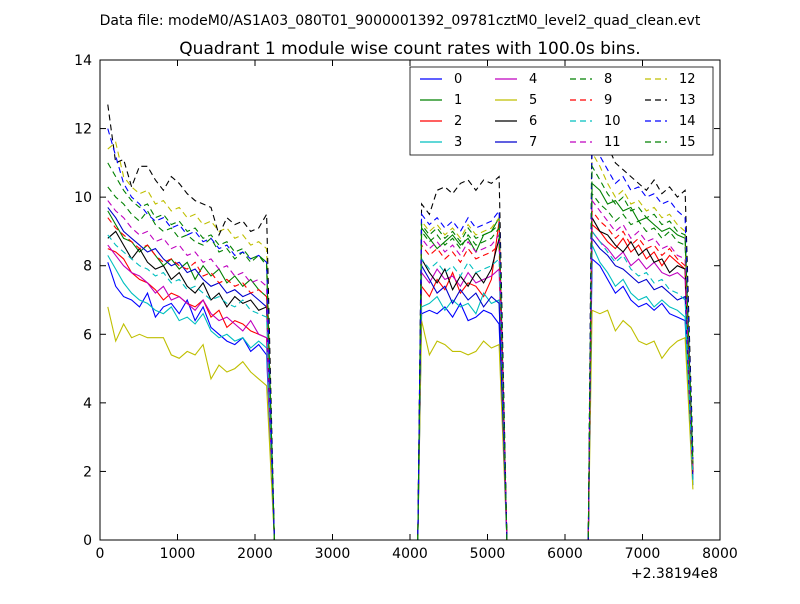 The image size is (800, 604). I want to click on legend-label-12: 12, so click(687, 79).